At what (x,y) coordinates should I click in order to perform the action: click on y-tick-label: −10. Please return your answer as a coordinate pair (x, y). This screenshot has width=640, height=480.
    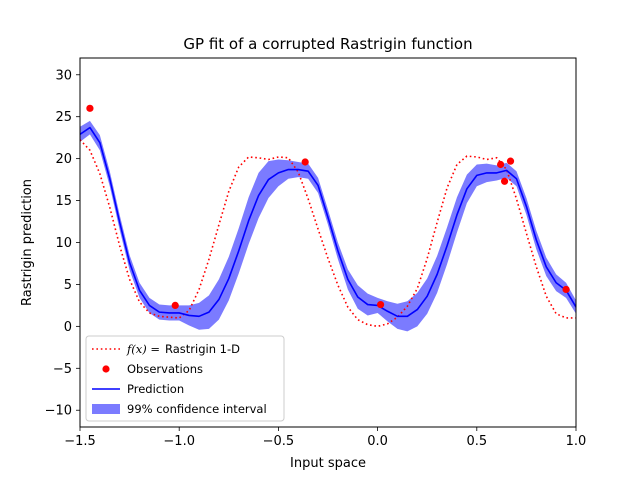
    Looking at the image, I should click on (58, 411).